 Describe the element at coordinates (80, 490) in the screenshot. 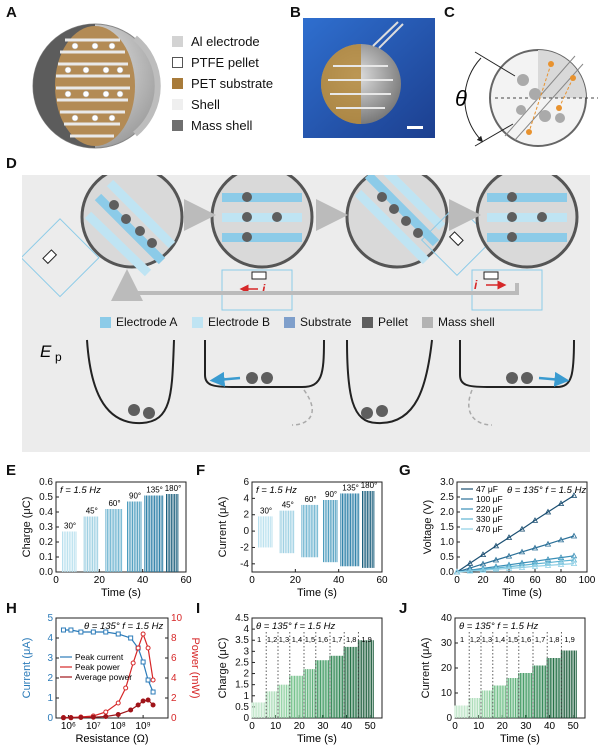

I see `chart-annotation: f = 1.5 Hz` at that location.